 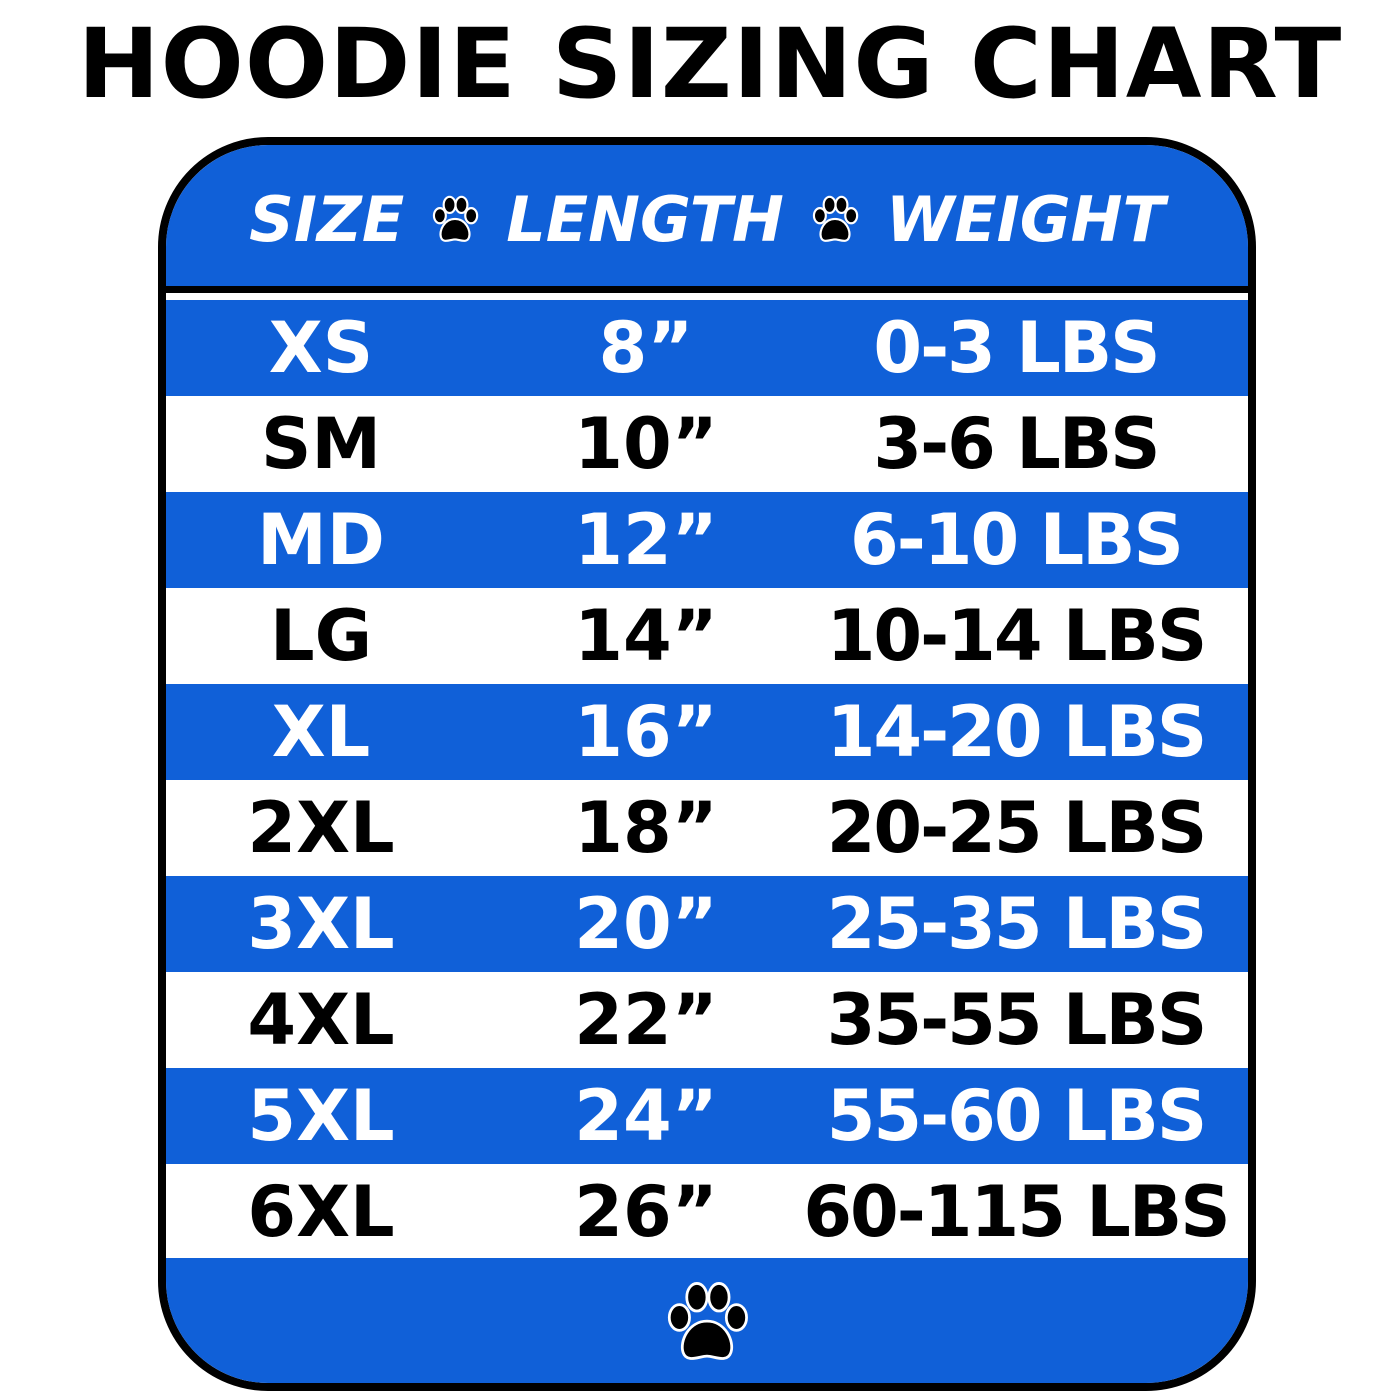 What do you see at coordinates (321, 924) in the screenshot?
I see `size-cell: 3XL` at bounding box center [321, 924].